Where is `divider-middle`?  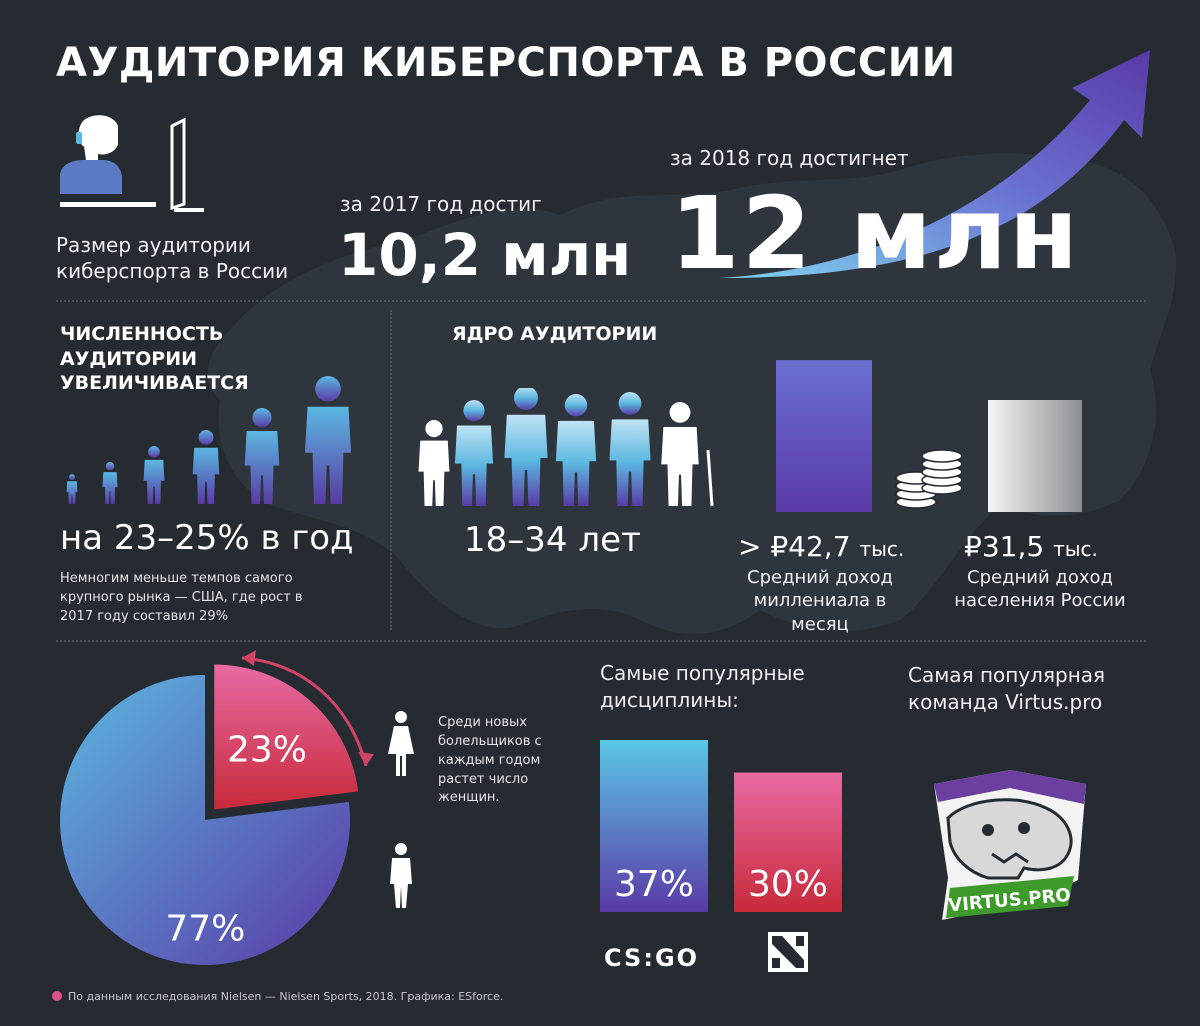 divider-middle is located at coordinates (601, 641).